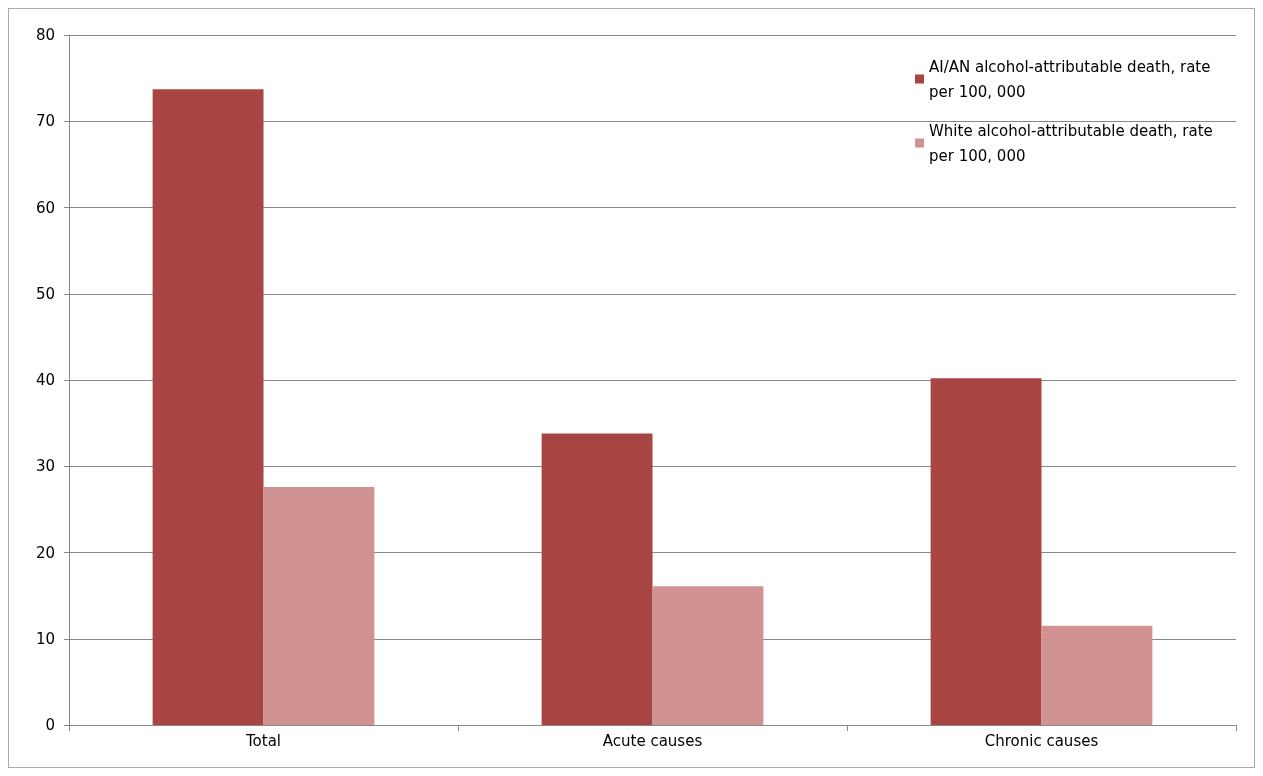 Image resolution: width=1263 pixels, height=776 pixels. I want to click on y-tick-label: 80, so click(45, 35).